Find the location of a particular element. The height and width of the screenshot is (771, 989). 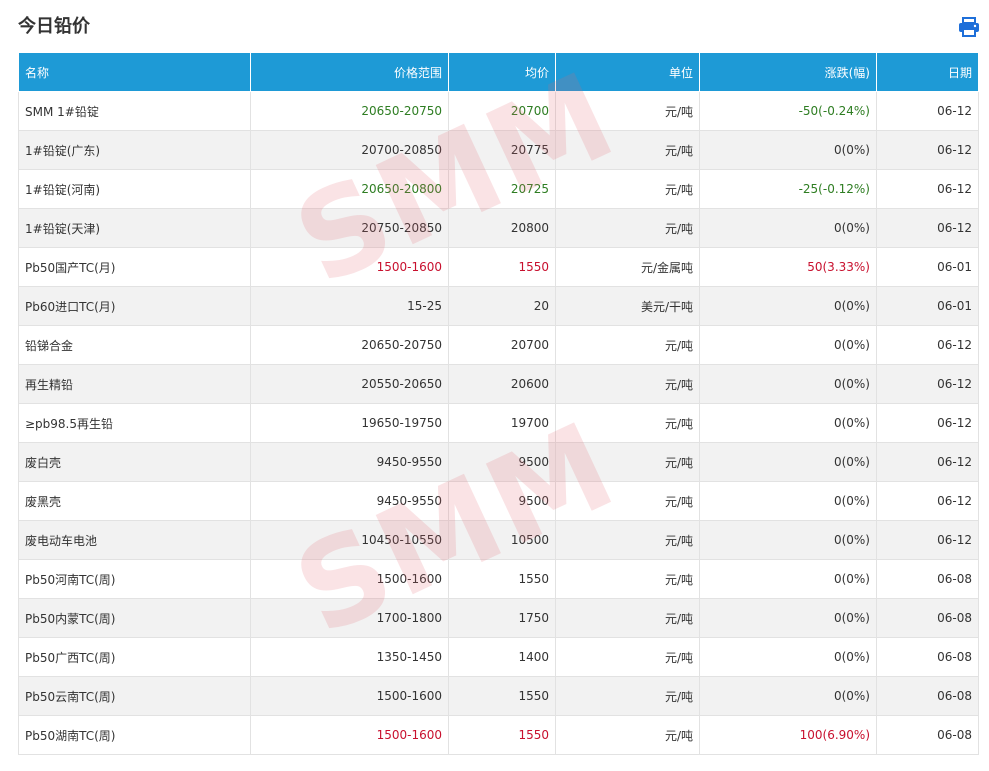

cell-date: 06-01 is located at coordinates (927, 267).